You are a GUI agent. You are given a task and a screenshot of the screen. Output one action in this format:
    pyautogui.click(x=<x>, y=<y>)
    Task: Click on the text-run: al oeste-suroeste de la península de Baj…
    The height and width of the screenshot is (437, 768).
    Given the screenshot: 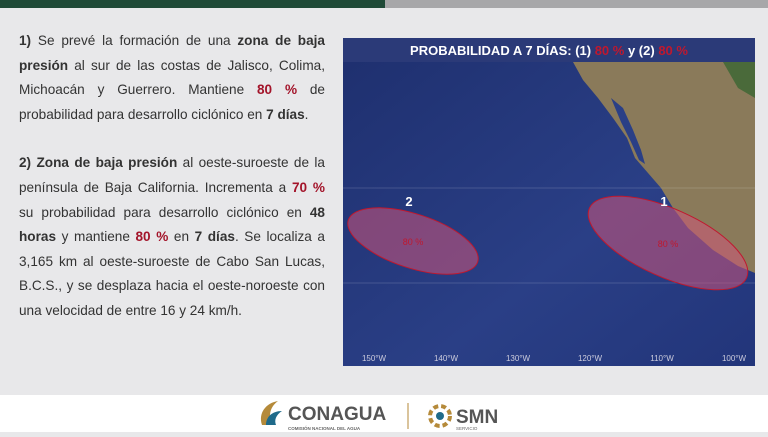 What is the action you would take?
    pyautogui.click(x=172, y=175)
    